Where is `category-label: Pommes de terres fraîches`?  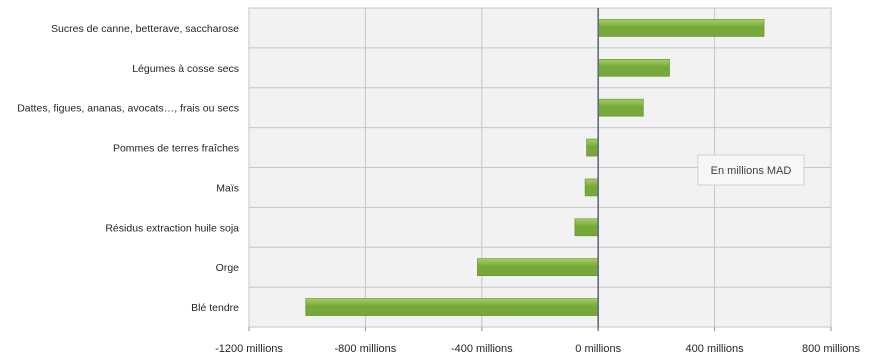
category-label: Pommes de terres fraîches is located at coordinates (176, 149).